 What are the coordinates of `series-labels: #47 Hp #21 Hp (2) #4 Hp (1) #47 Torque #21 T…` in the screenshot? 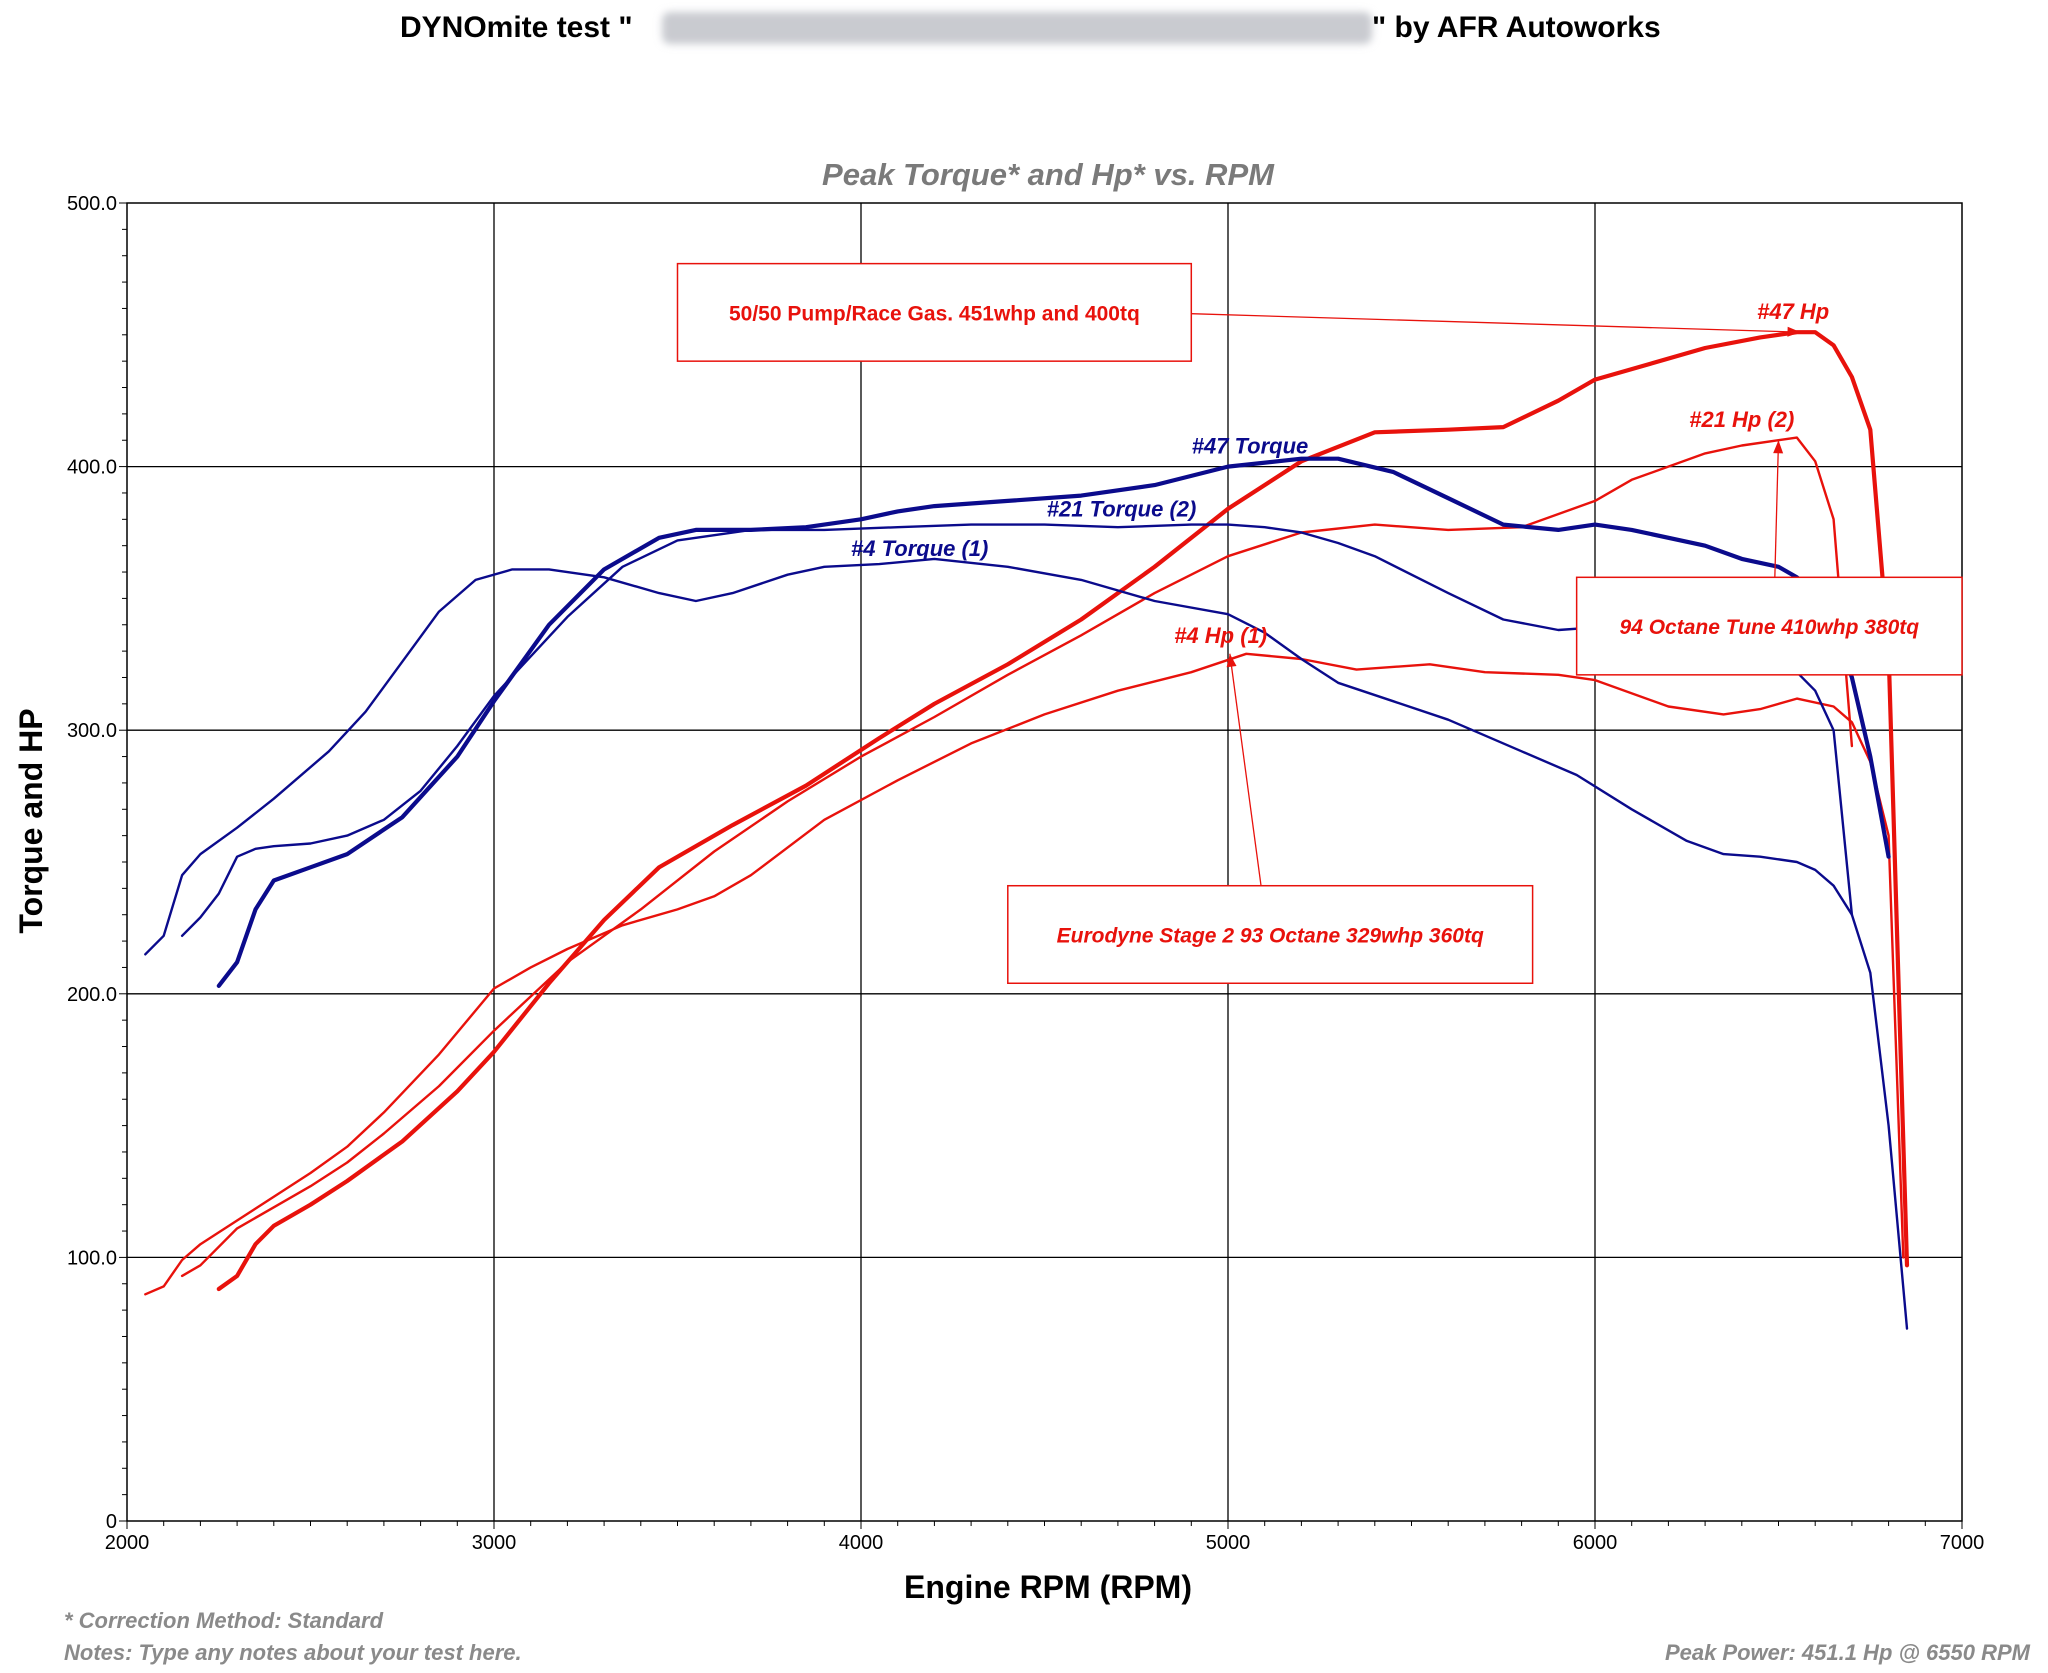 It's located at (1340, 473).